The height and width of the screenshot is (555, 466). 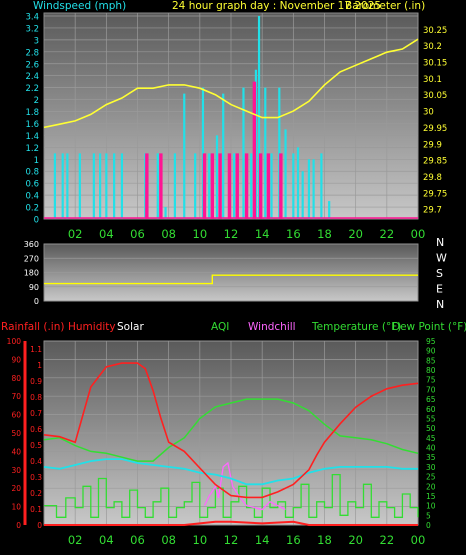 What do you see at coordinates (75, 540) in the screenshot?
I see `temp-x-tick: 02` at bounding box center [75, 540].